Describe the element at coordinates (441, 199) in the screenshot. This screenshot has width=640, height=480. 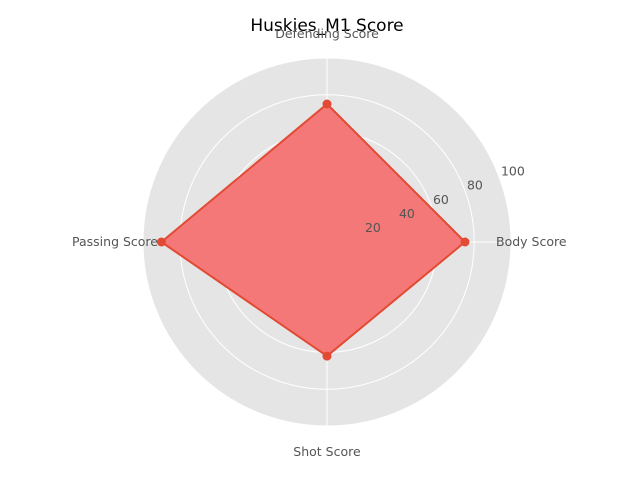
I see `r-tick-label-2: 60` at that location.